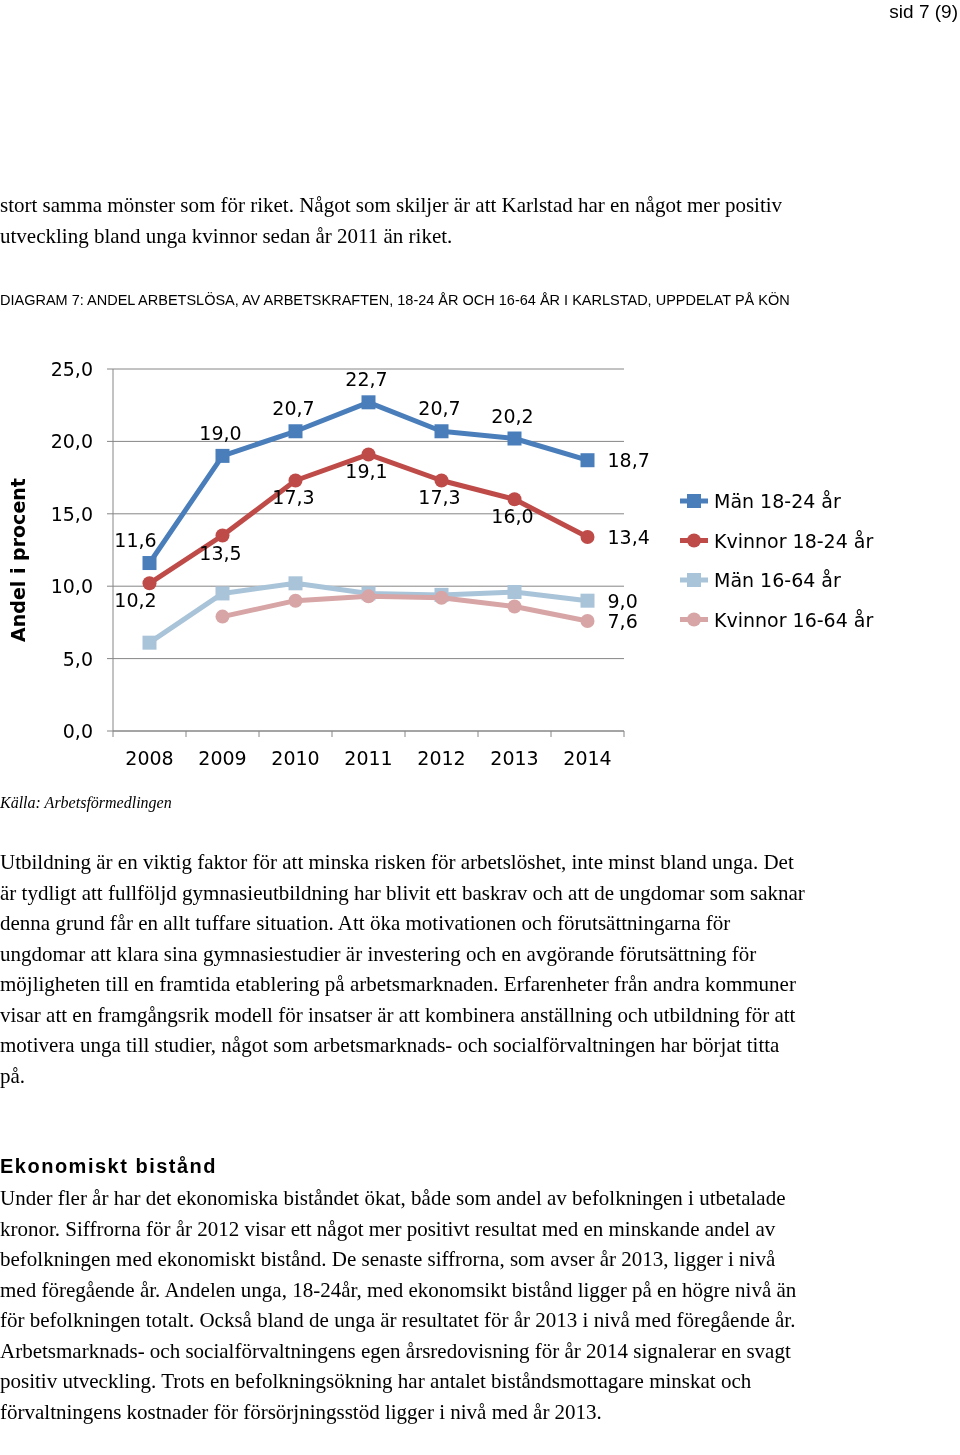  Describe the element at coordinates (135, 600) in the screenshot. I see `data-label: 10,2` at that location.